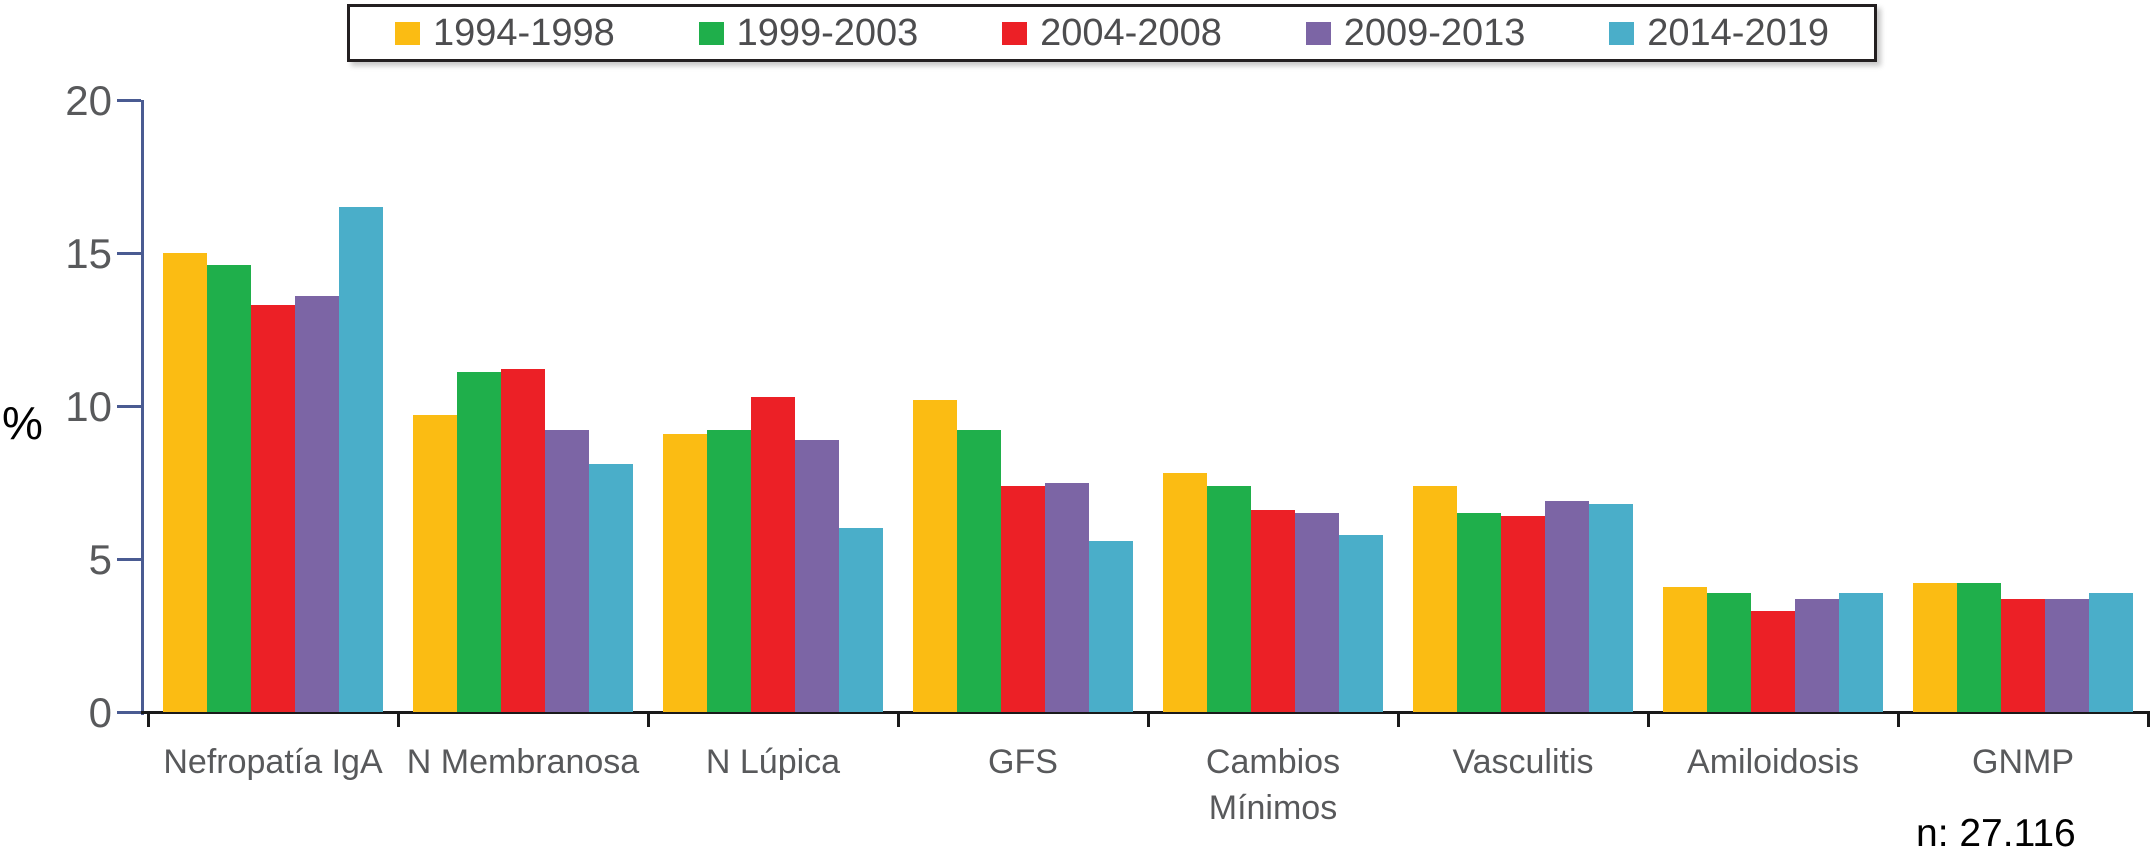  Describe the element at coordinates (1273, 785) in the screenshot. I see `category-label: Cambios Mínimos` at that location.